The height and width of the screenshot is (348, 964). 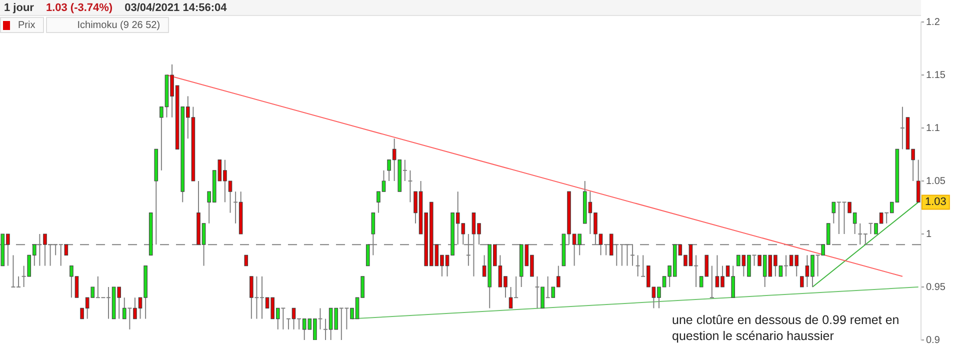 What do you see at coordinates (935, 202) in the screenshot?
I see `annotation: 1.03` at bounding box center [935, 202].